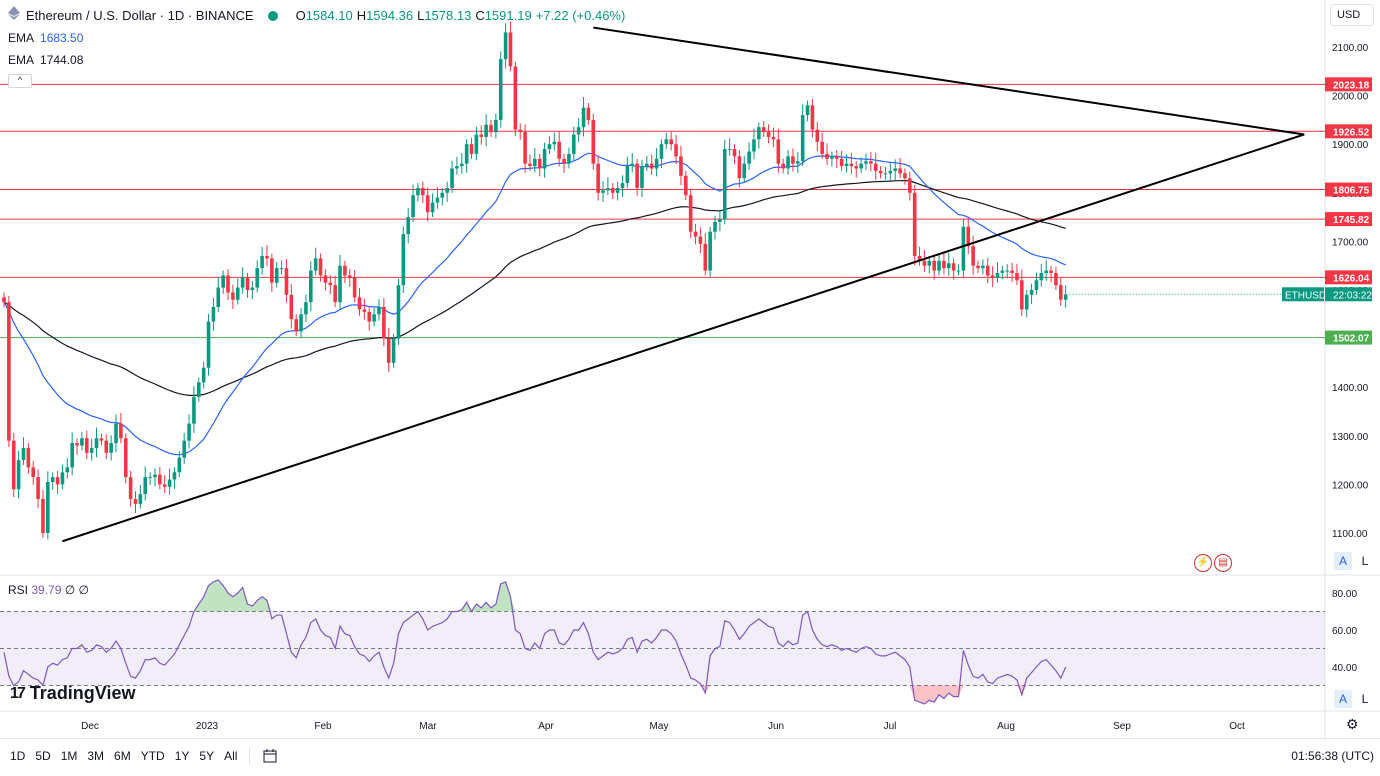 This screenshot has height=776, width=1380. What do you see at coordinates (96, 756) in the screenshot?
I see `range-button-3m: 3M` at bounding box center [96, 756].